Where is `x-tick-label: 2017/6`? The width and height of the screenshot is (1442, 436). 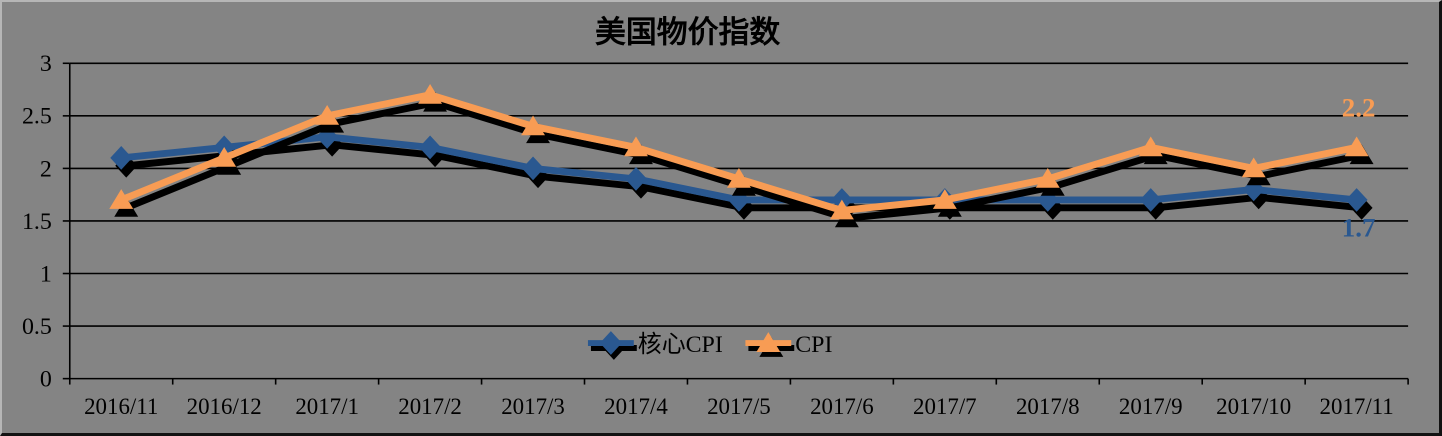 x-tick-label: 2017/6 is located at coordinates (842, 406).